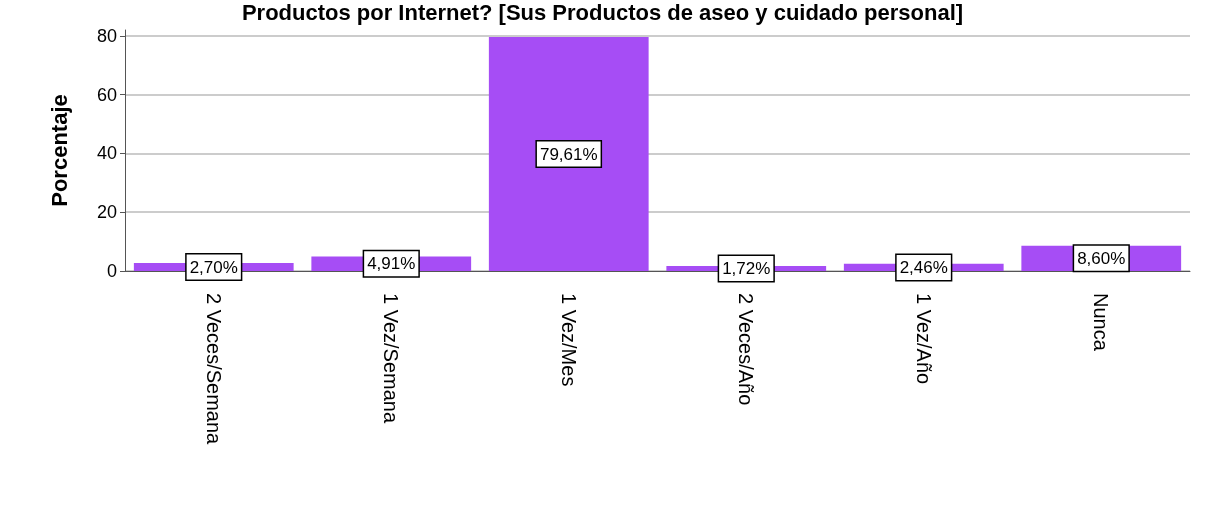 The image size is (1205, 521). What do you see at coordinates (1101, 322) in the screenshot?
I see `x-tick-label: Nunca` at bounding box center [1101, 322].